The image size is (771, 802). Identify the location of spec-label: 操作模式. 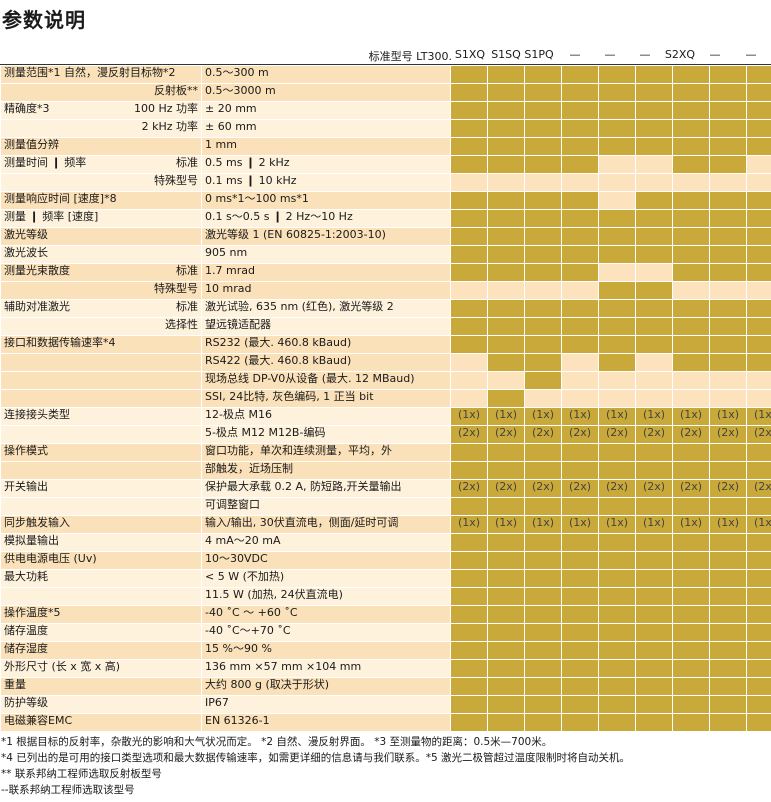
(101, 452).